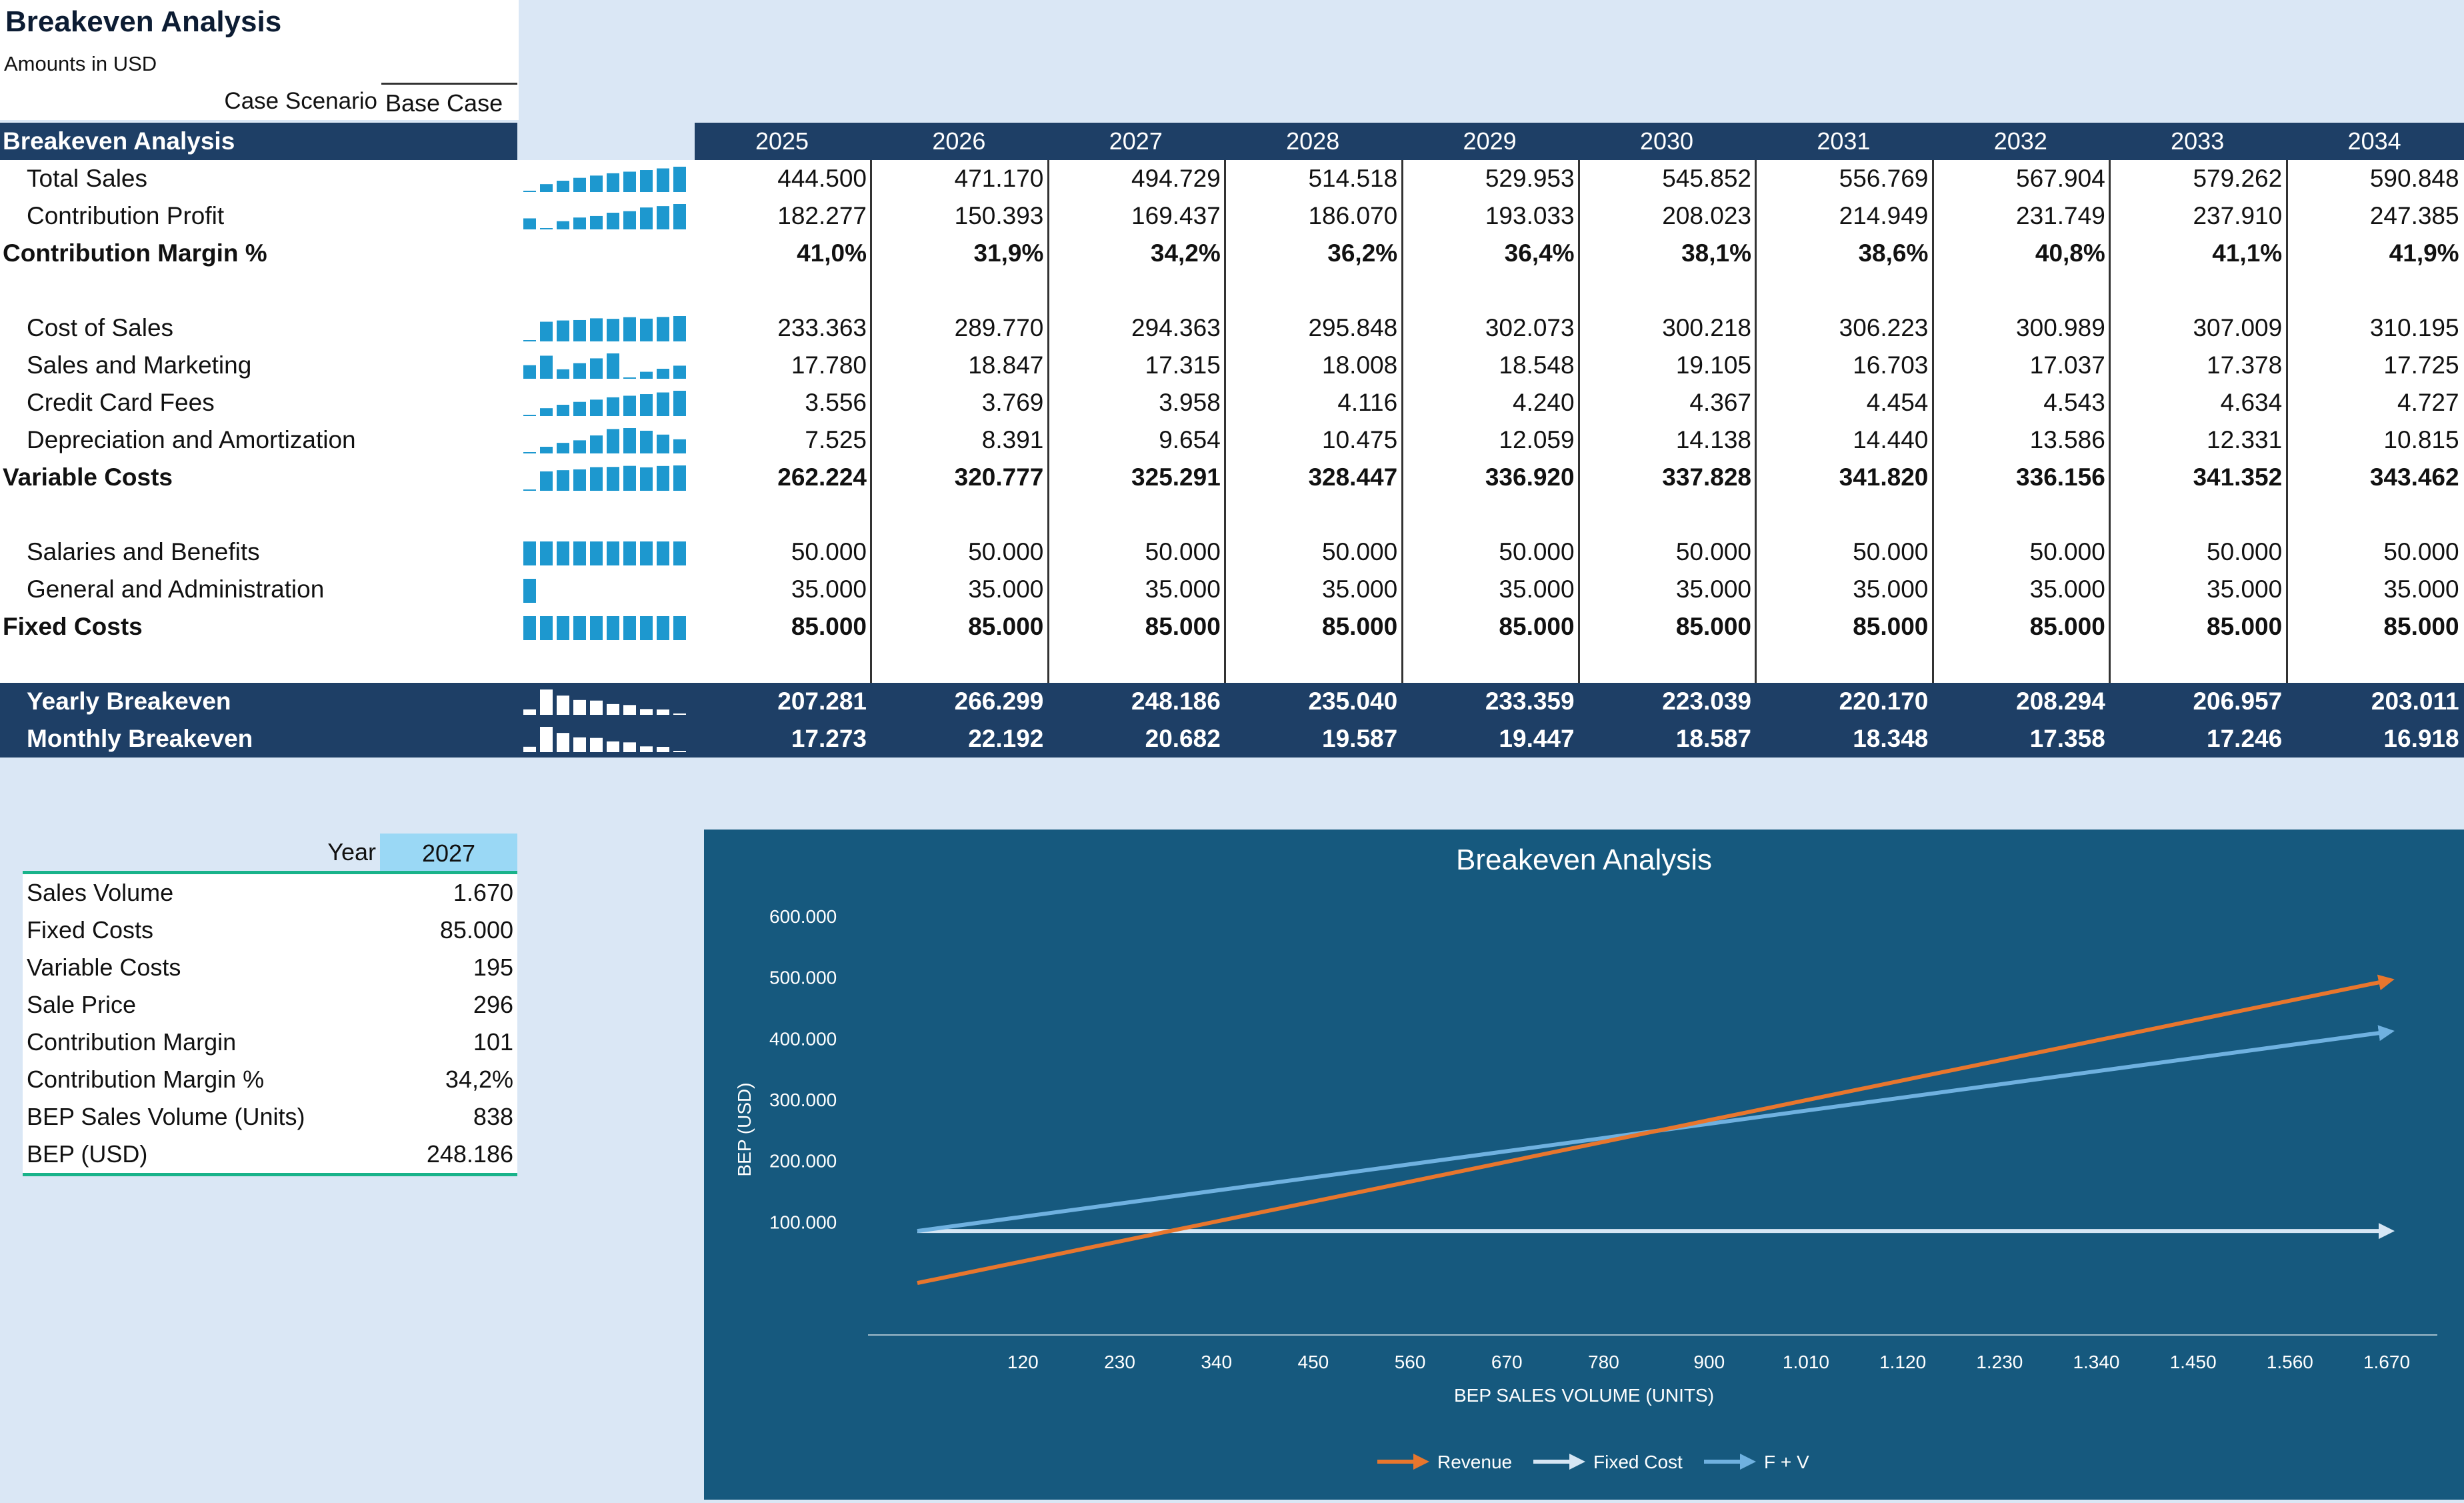 Image resolution: width=2464 pixels, height=1503 pixels. What do you see at coordinates (2238, 701) in the screenshot?
I see `value-cell: 206.957` at bounding box center [2238, 701].